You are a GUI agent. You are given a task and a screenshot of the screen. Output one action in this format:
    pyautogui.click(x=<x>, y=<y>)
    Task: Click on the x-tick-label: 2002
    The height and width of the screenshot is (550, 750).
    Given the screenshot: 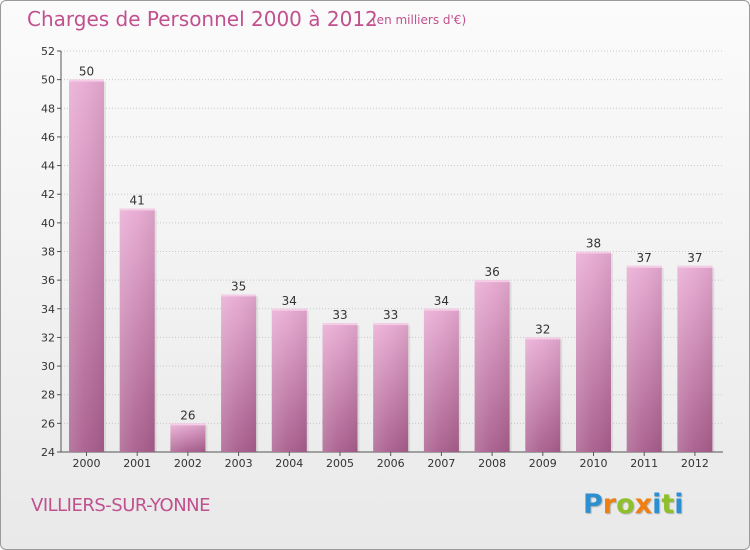 What is the action you would take?
    pyautogui.click(x=188, y=463)
    